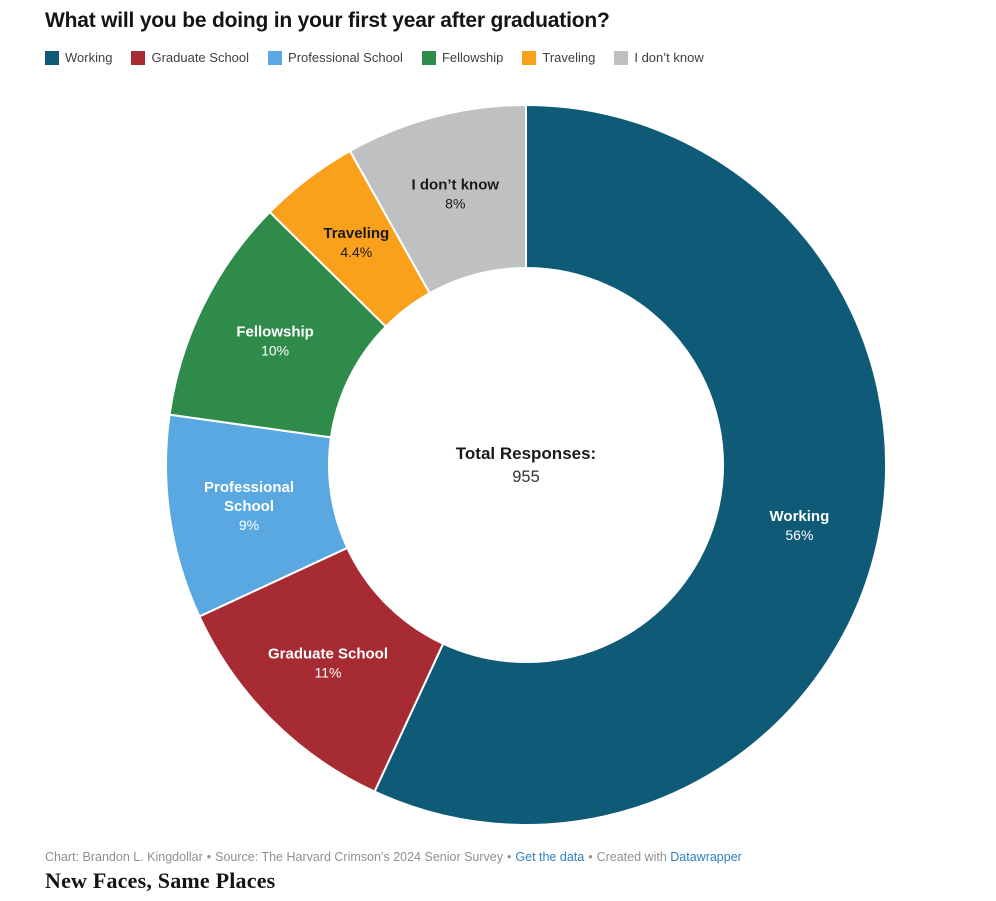 This screenshot has width=996, height=901. I want to click on slice-label-i-don-t-know: I don’t know 8%, so click(456, 194).